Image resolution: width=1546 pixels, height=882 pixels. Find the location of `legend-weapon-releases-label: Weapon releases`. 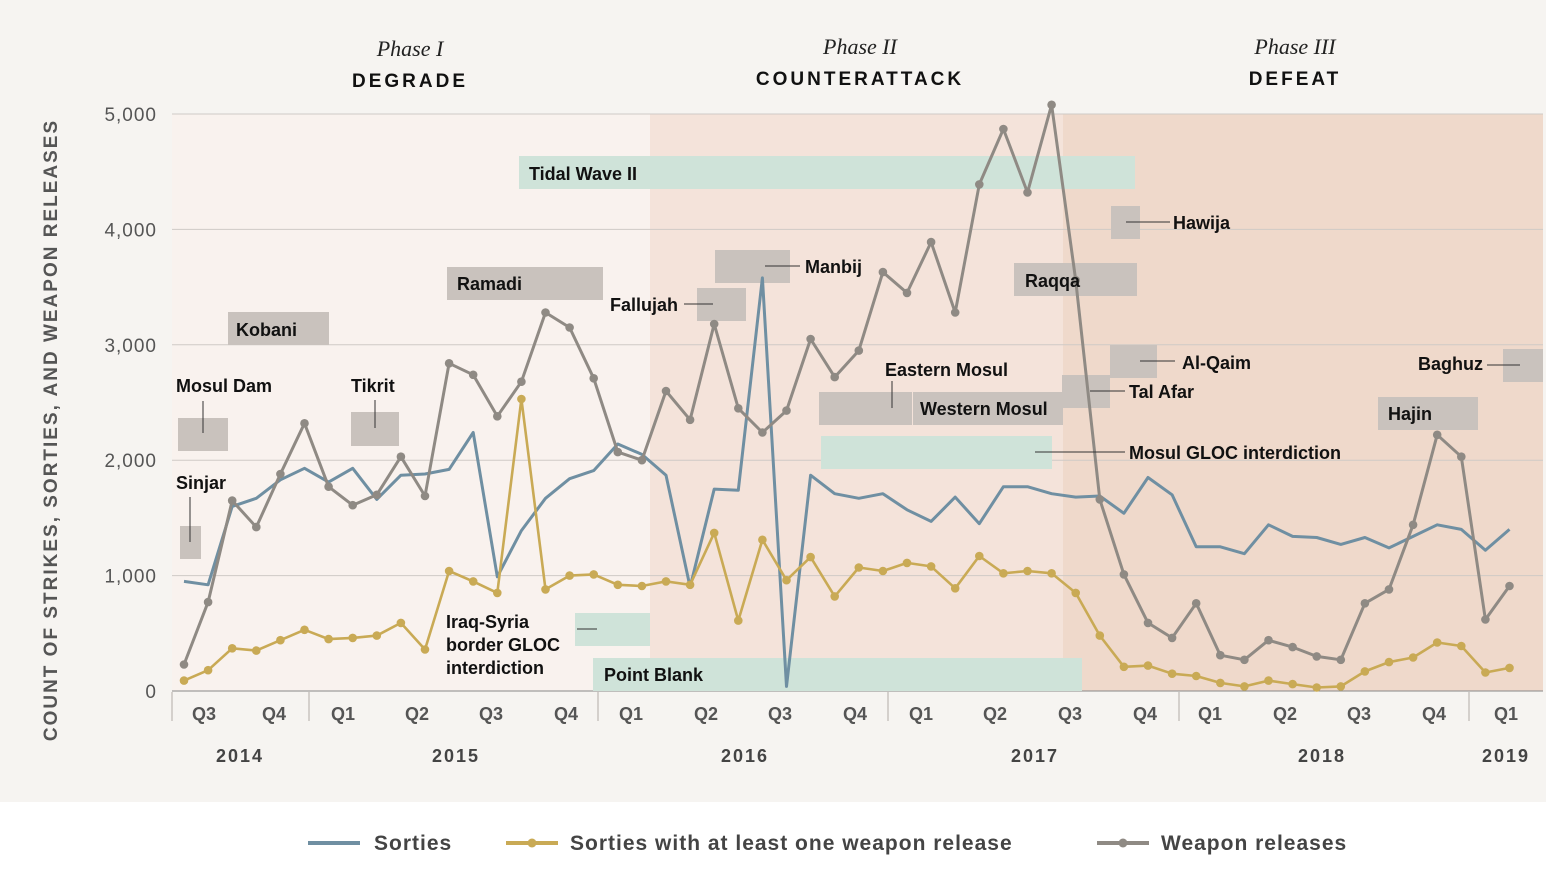

legend-weapon-releases-label: Weapon releases is located at coordinates (1254, 843).